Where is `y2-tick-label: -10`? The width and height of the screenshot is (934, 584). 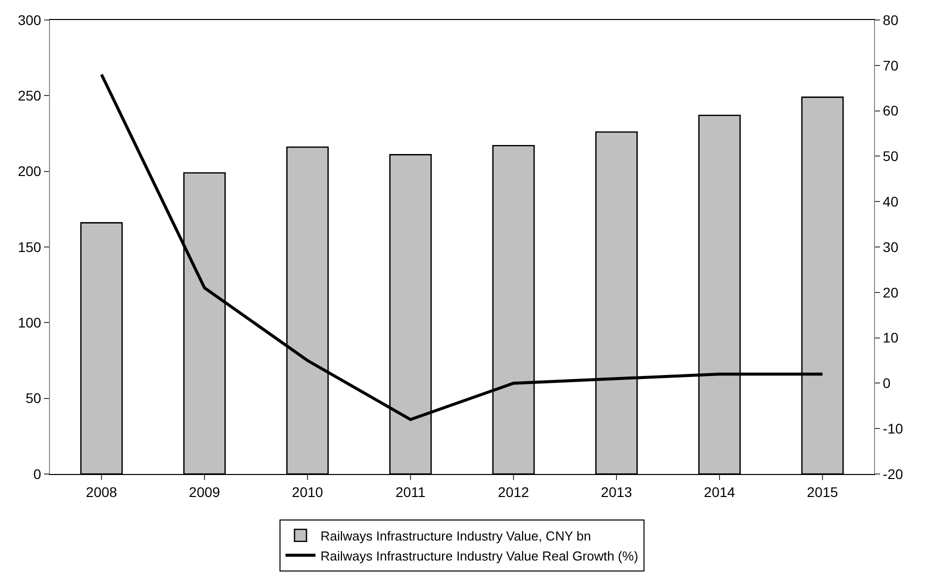
y2-tick-label: -10 is located at coordinates (893, 428).